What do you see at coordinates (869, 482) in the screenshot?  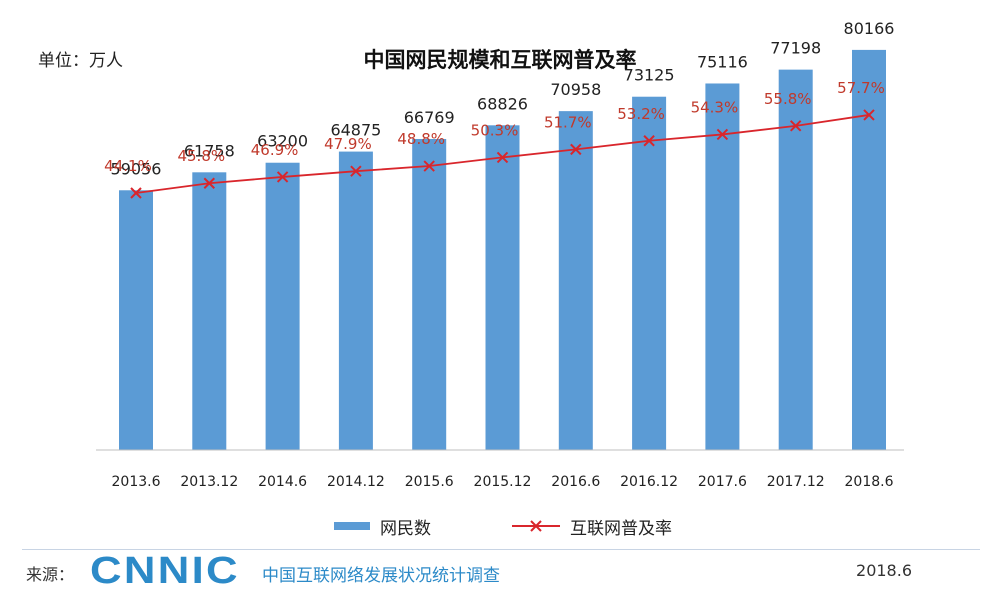 I see `x-tick-label: 2018.6` at bounding box center [869, 482].